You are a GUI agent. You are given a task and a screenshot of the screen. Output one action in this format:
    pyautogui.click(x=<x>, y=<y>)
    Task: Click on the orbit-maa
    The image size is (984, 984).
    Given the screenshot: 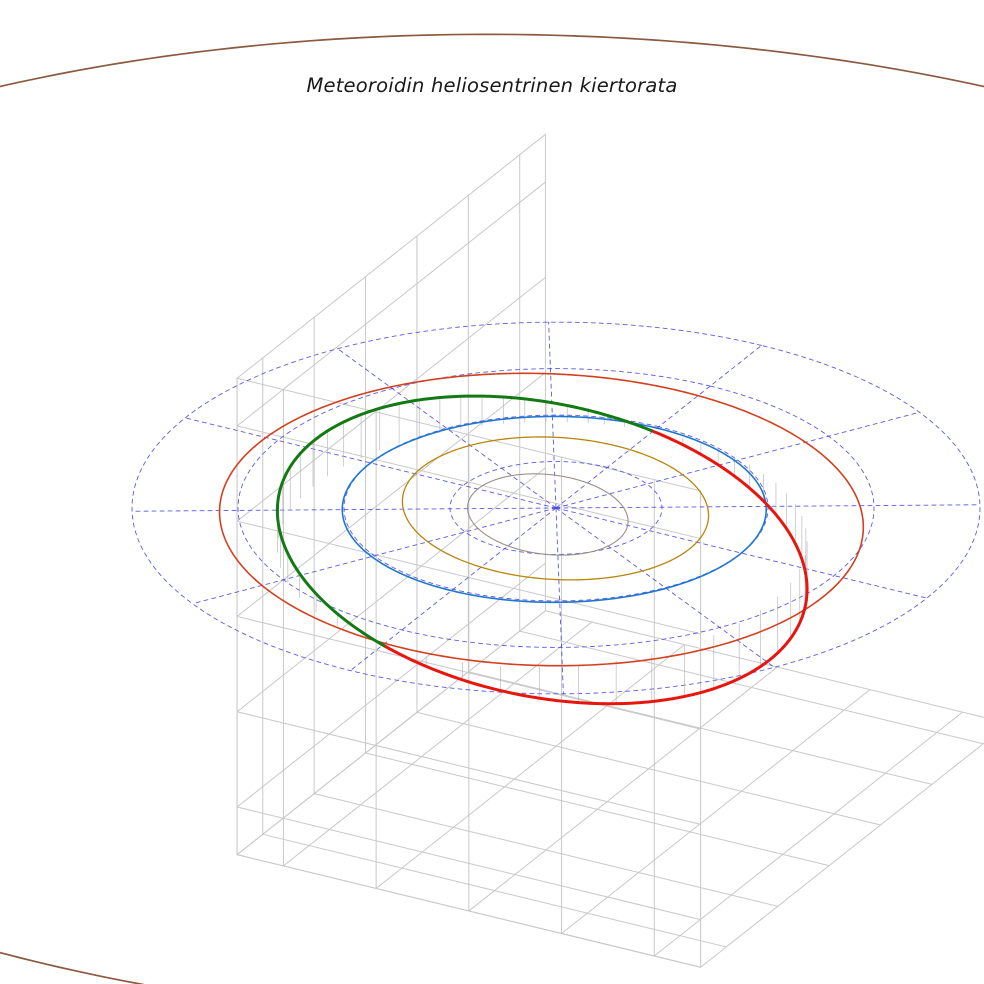 What is the action you would take?
    pyautogui.click(x=554, y=509)
    